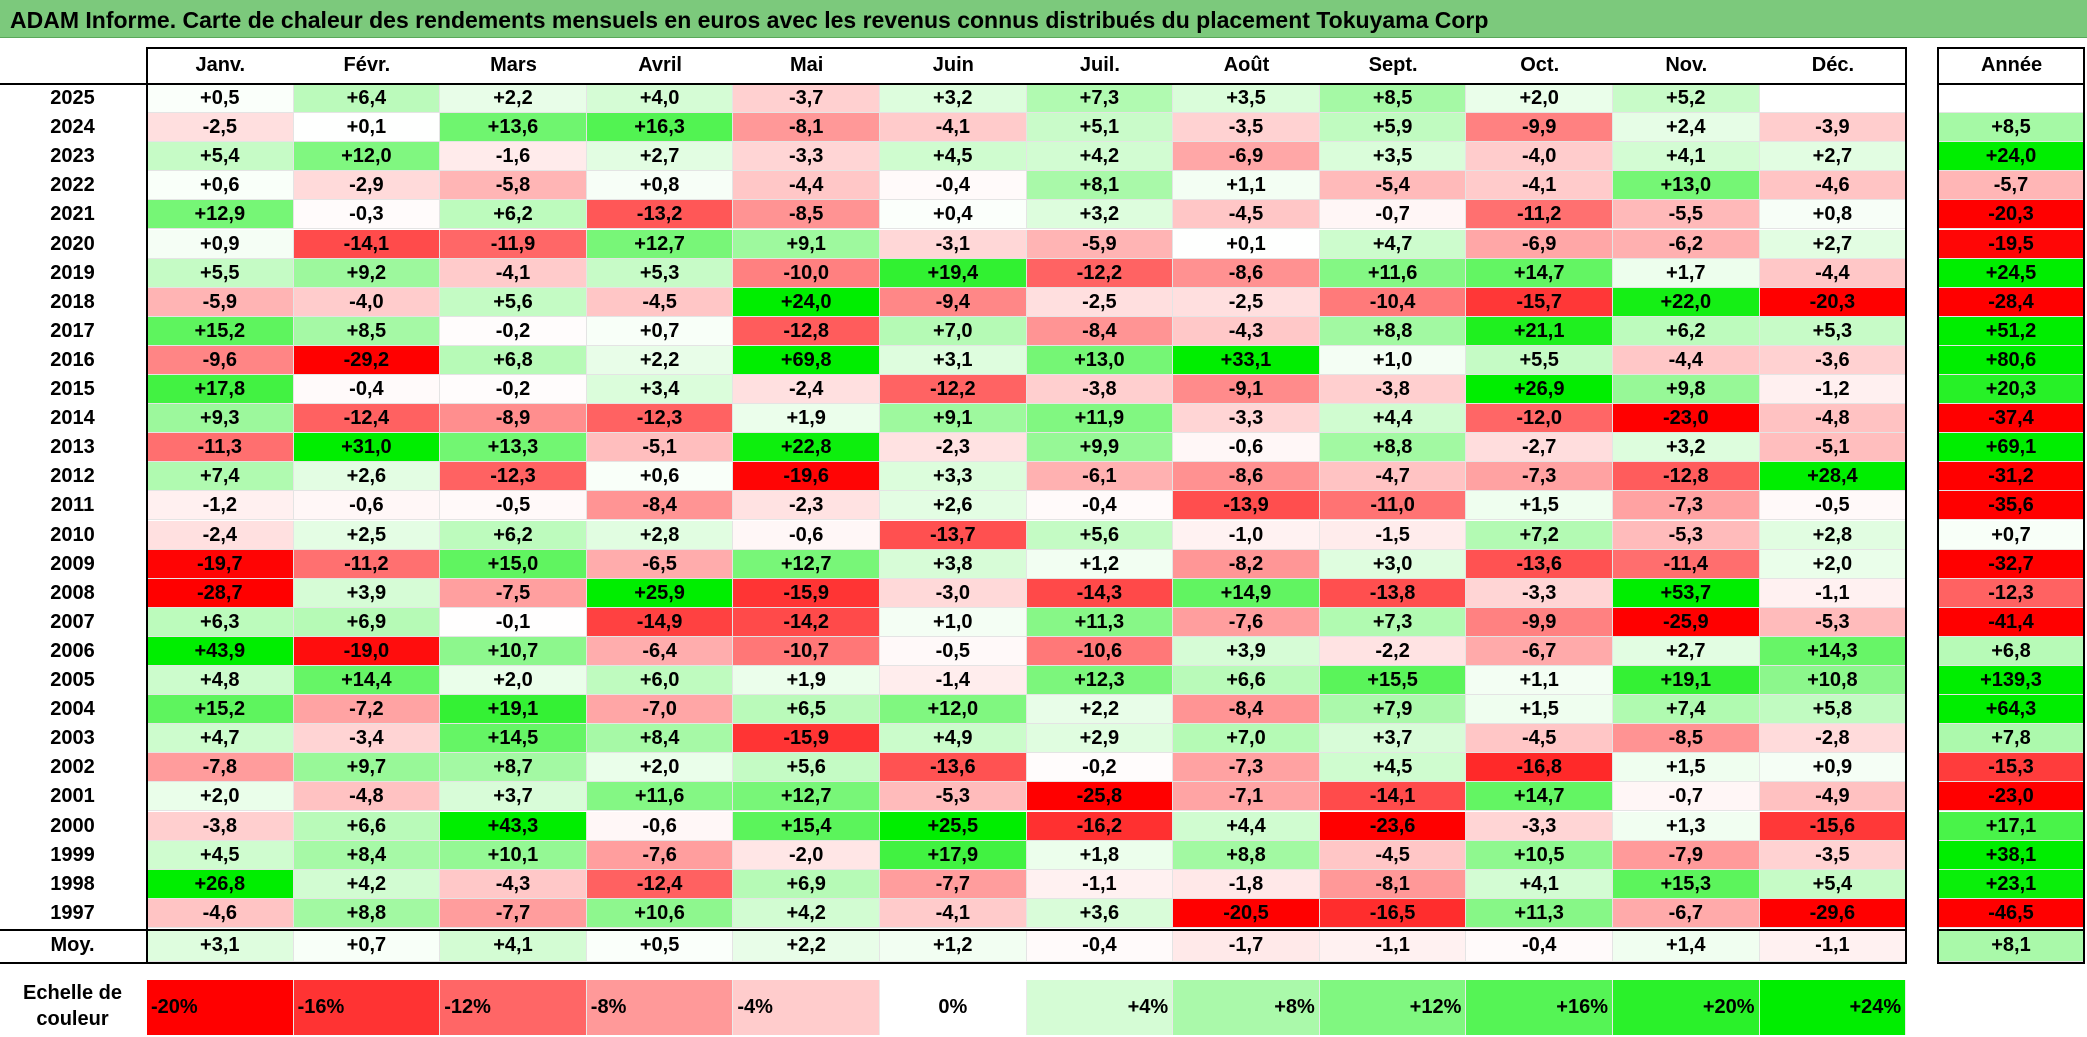  I want to click on heatmap-cell: -5,1, so click(1833, 448).